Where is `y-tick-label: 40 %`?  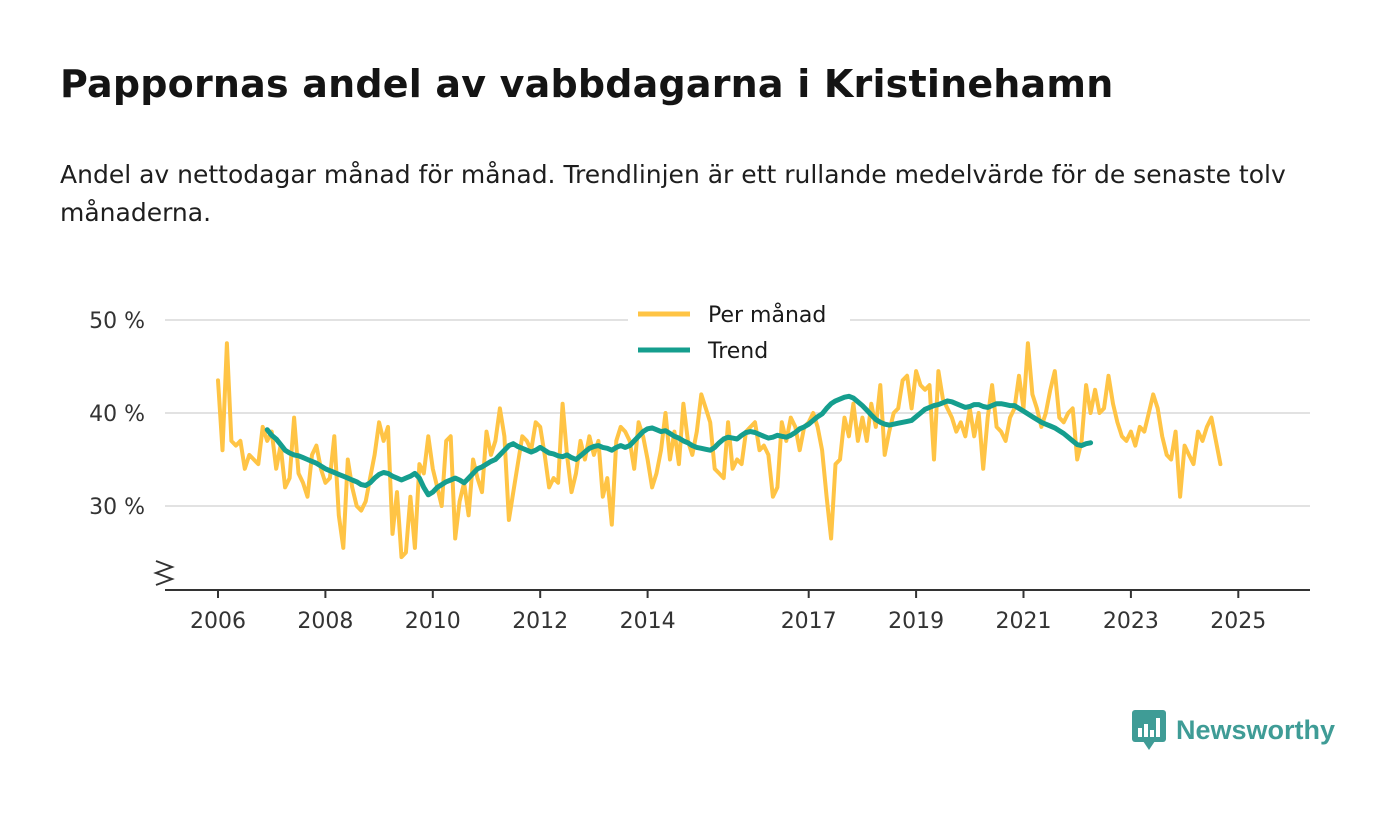 y-tick-label: 40 % is located at coordinates (117, 414).